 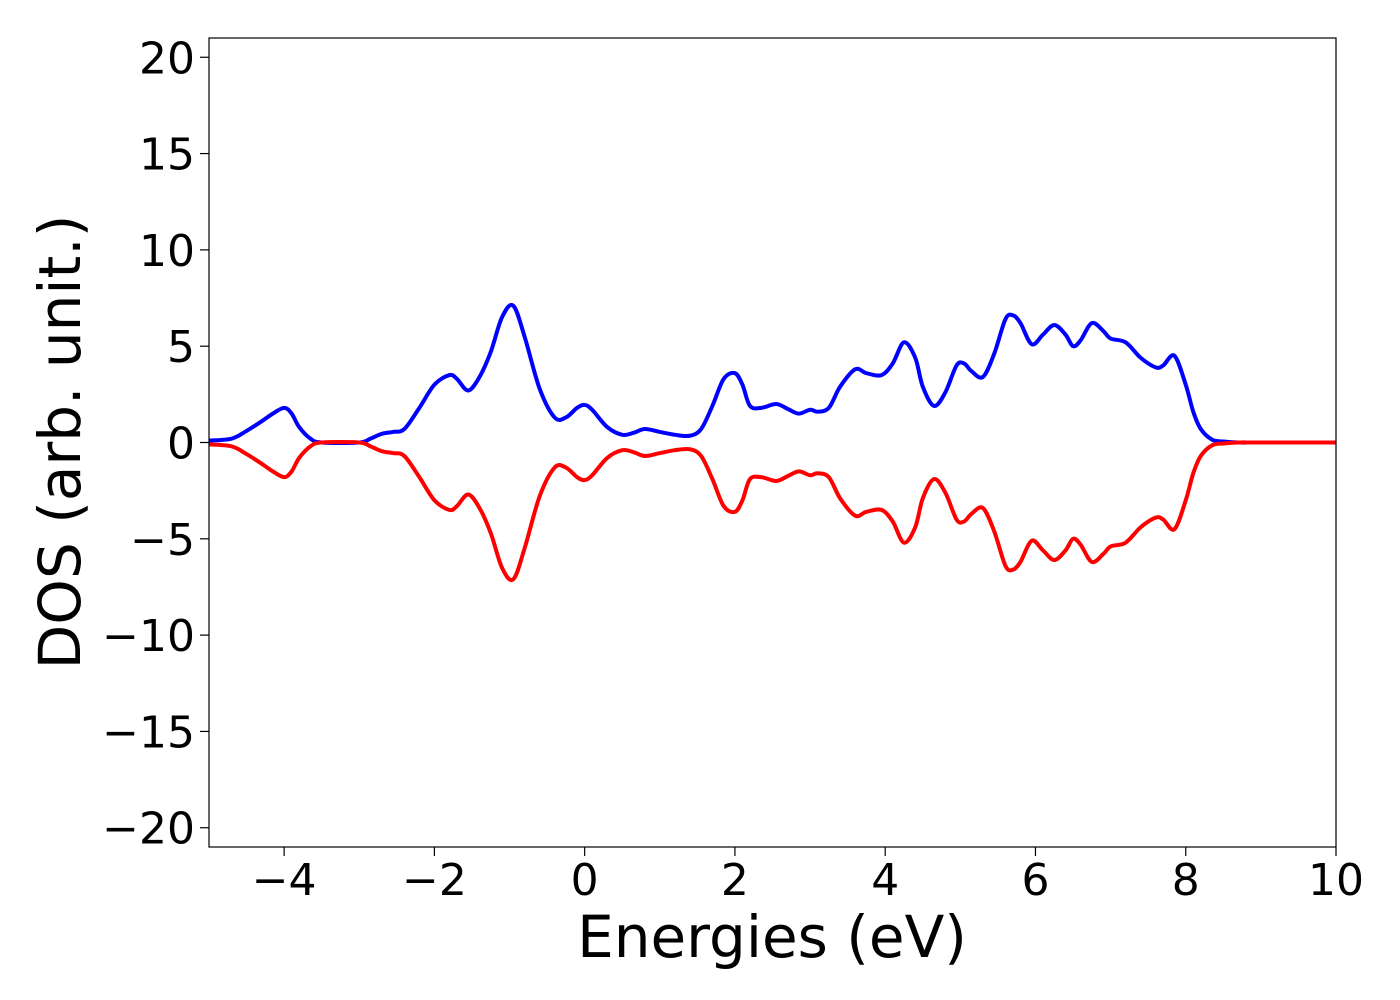 What do you see at coordinates (585, 880) in the screenshot?
I see `x-tick-label: 0` at bounding box center [585, 880].